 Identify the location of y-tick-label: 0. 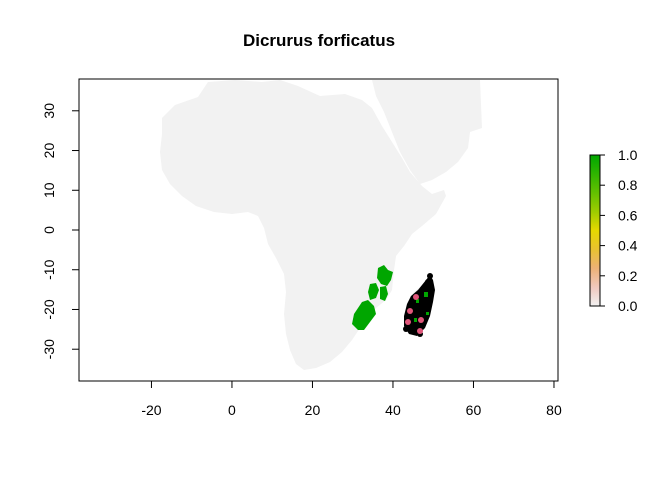
(49, 230).